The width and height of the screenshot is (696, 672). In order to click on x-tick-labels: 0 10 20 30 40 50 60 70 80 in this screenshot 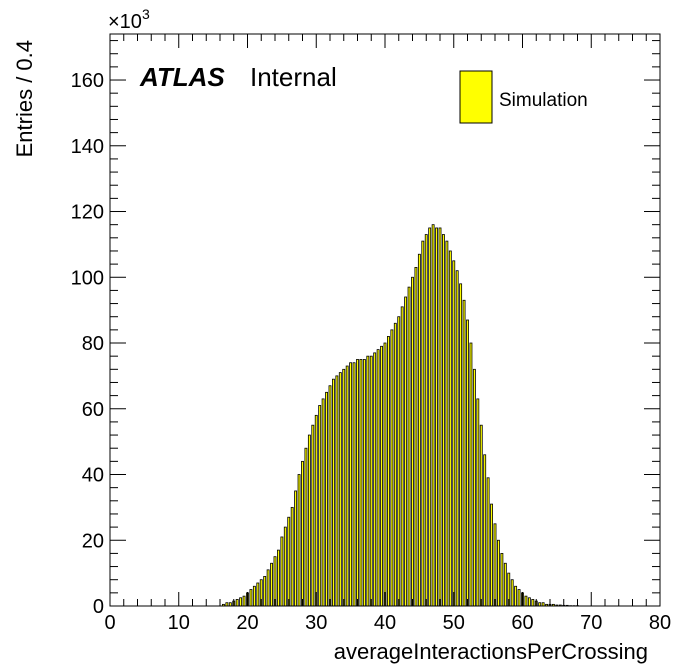, I will do `click(387, 623)`.